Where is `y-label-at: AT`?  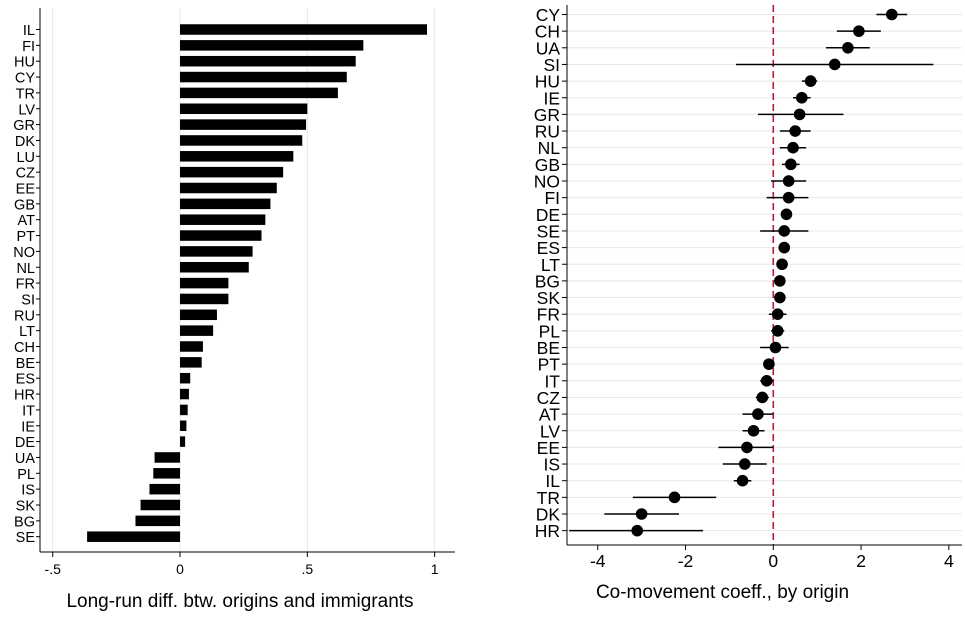
y-label-at: AT is located at coordinates (27, 221).